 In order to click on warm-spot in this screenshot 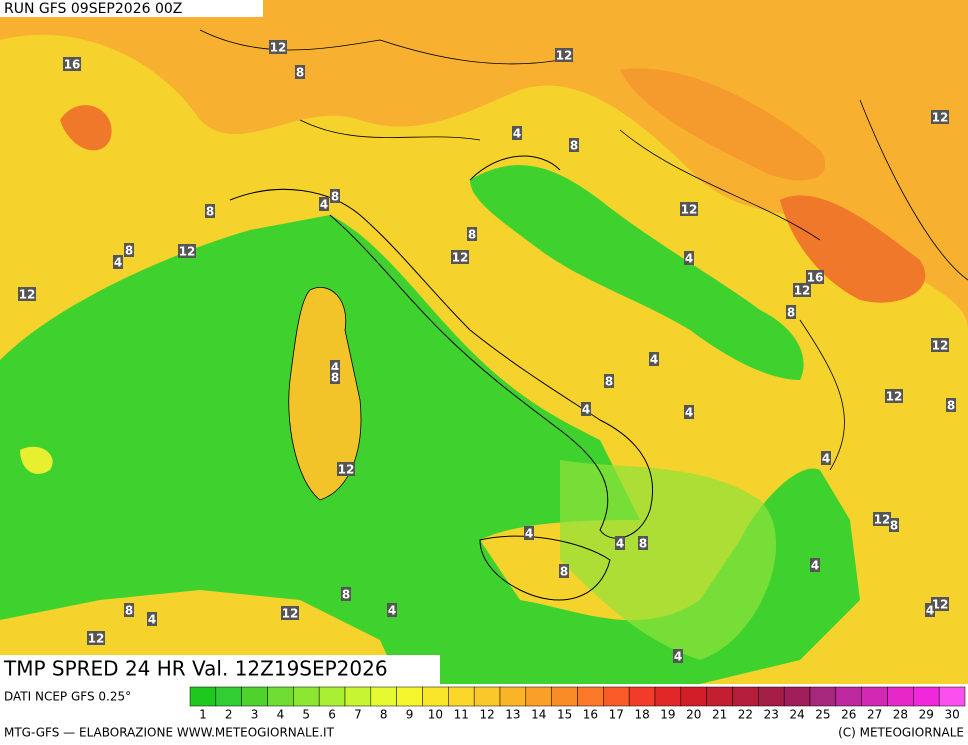, I will do `click(853, 249)`.